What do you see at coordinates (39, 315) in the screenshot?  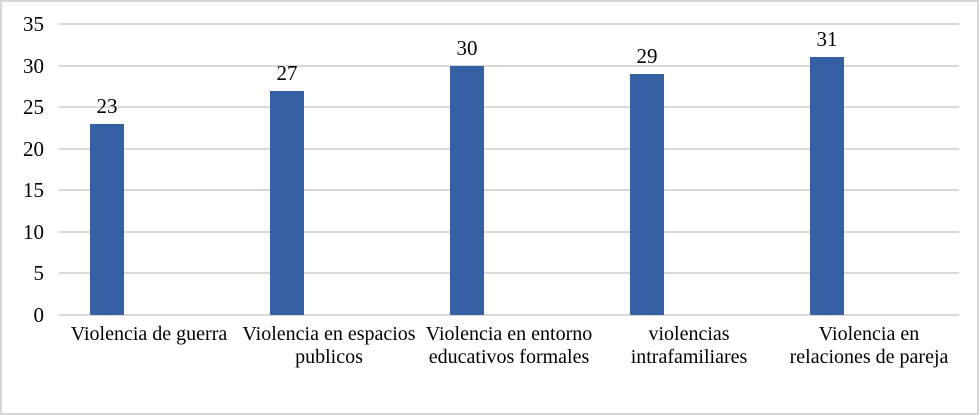 I see `y-axis-tick-label: 0` at bounding box center [39, 315].